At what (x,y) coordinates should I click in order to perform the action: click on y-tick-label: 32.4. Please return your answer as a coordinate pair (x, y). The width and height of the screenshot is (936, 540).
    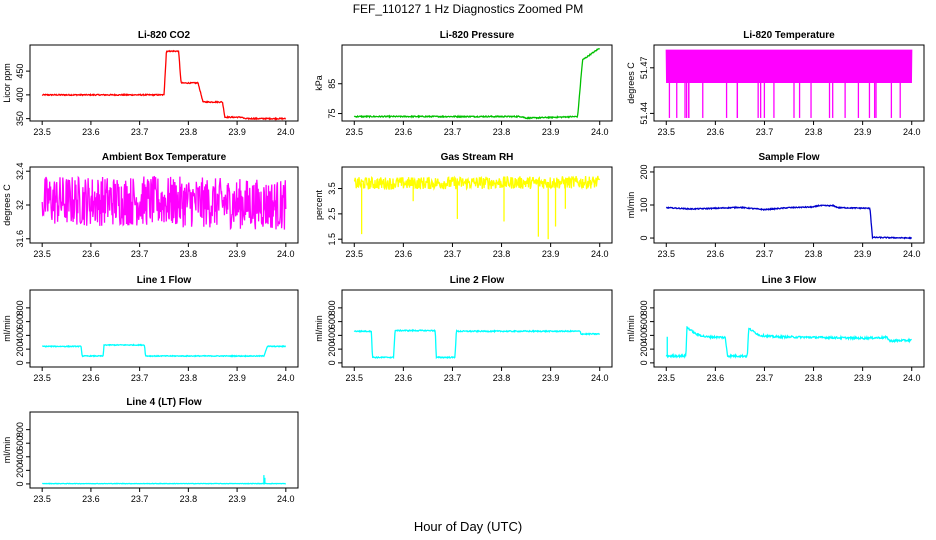
    Looking at the image, I should click on (20, 171).